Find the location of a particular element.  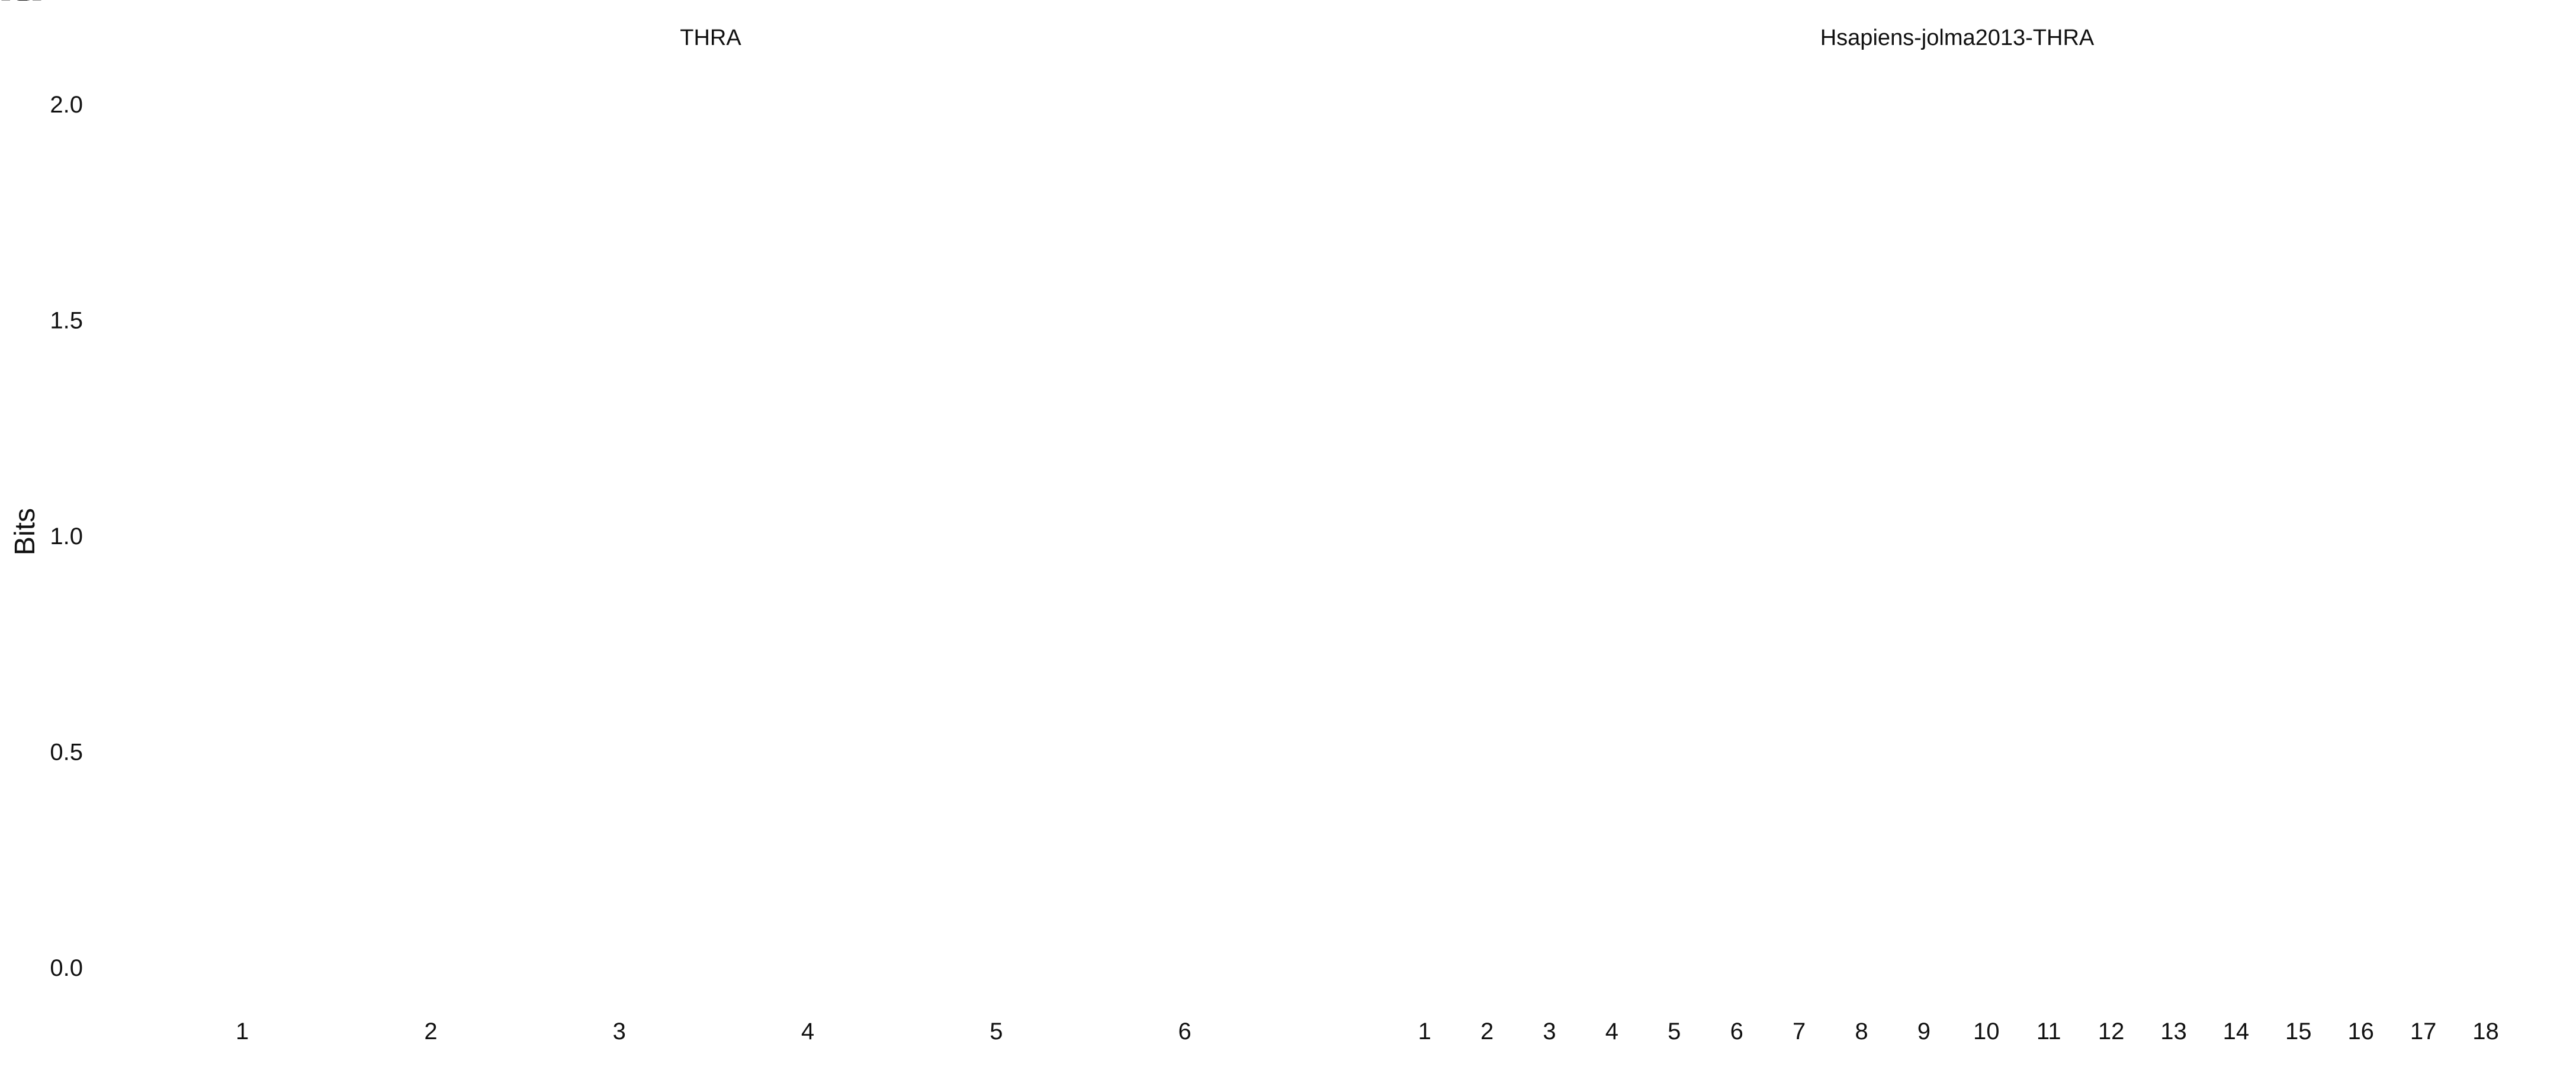

x-tick-label: 3 is located at coordinates (1549, 1031).